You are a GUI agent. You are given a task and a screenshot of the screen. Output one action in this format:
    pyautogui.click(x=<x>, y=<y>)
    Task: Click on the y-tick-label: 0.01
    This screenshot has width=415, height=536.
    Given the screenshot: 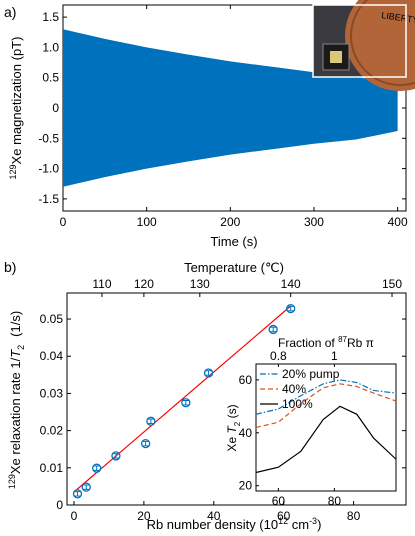 What is the action you would take?
    pyautogui.click(x=52, y=468)
    